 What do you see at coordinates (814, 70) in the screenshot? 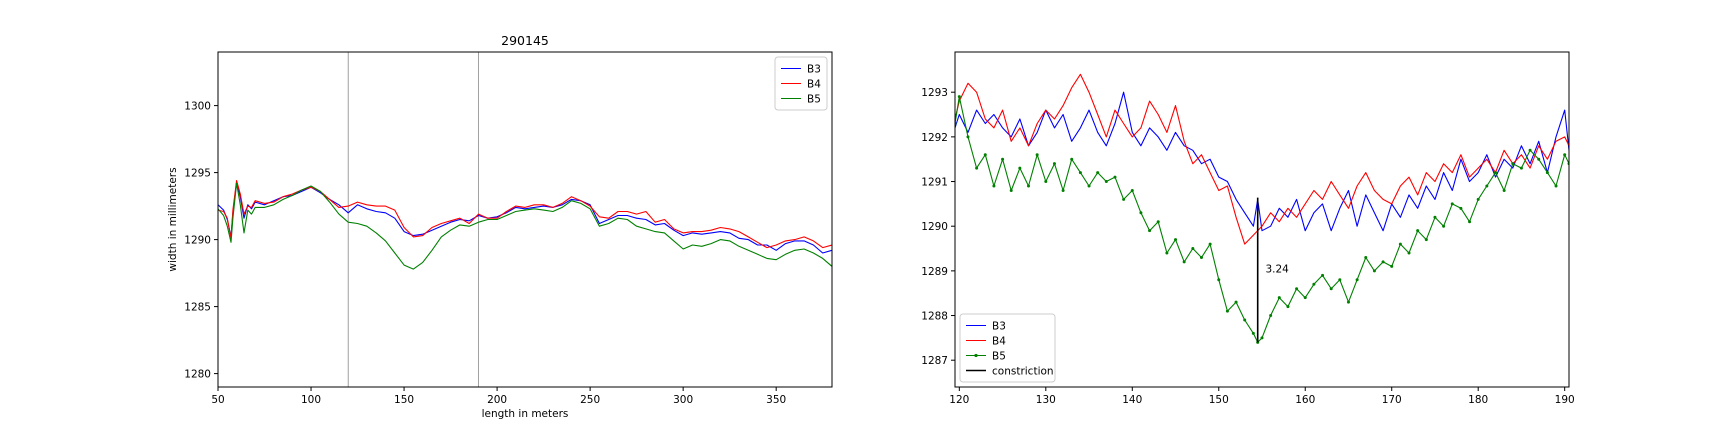
I see `legend-label: B3` at bounding box center [814, 70].